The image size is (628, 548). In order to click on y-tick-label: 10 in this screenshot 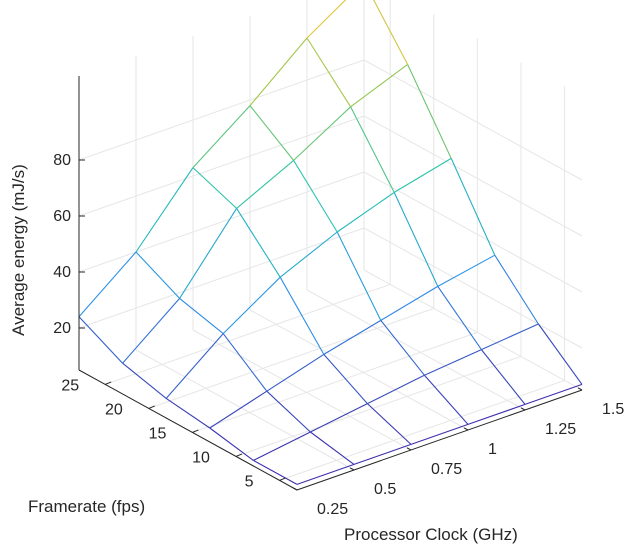, I will do `click(201, 457)`.